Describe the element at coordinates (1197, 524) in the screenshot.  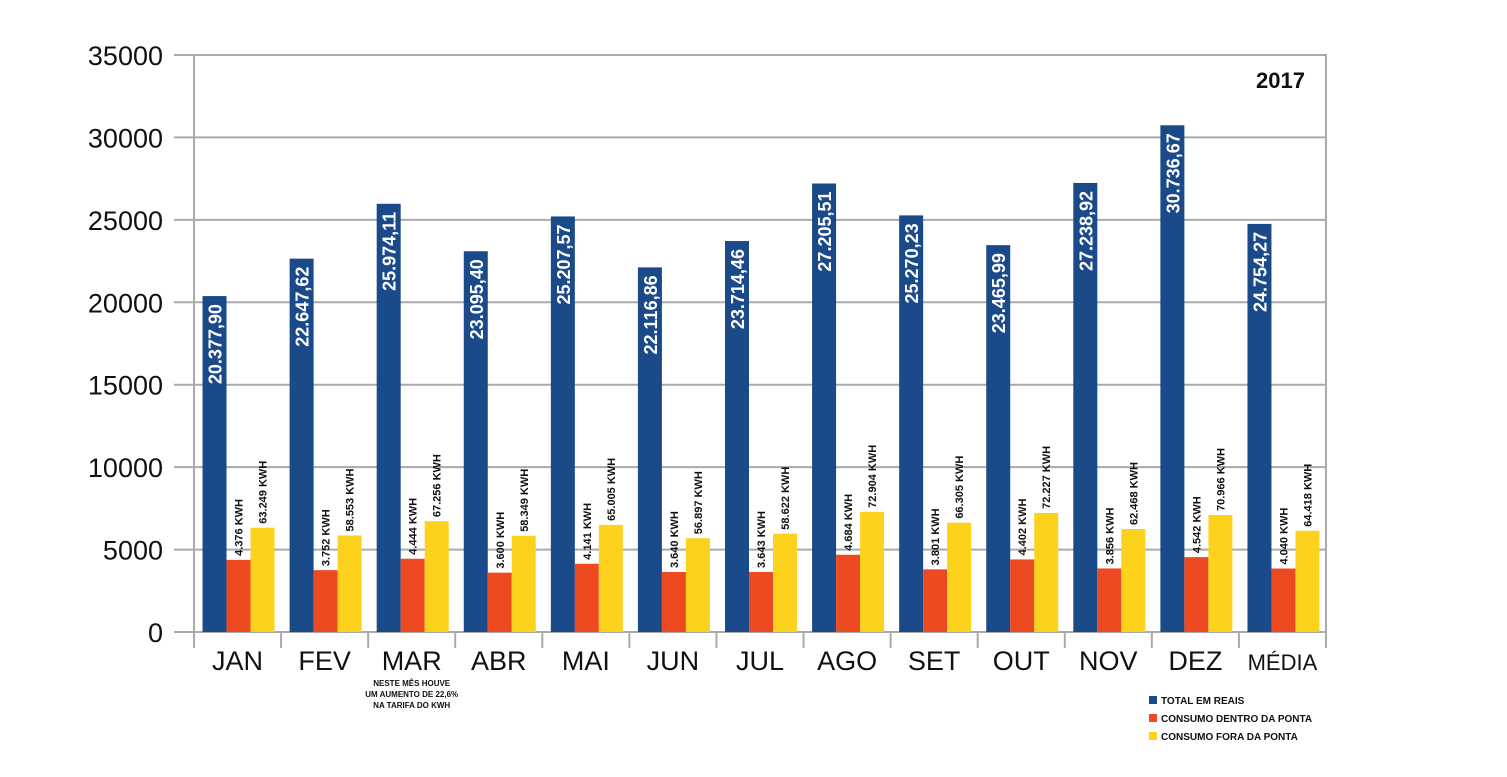
I see `bar-value-label: 4.542 KWH` at that location.